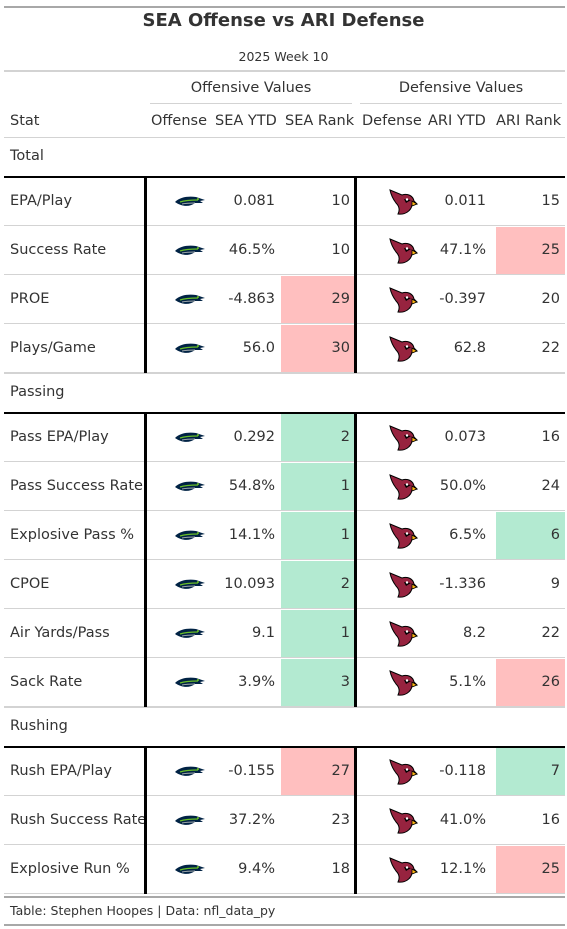  Describe the element at coordinates (258, 348) in the screenshot. I see `sea-ytd-value: 56.0` at that location.